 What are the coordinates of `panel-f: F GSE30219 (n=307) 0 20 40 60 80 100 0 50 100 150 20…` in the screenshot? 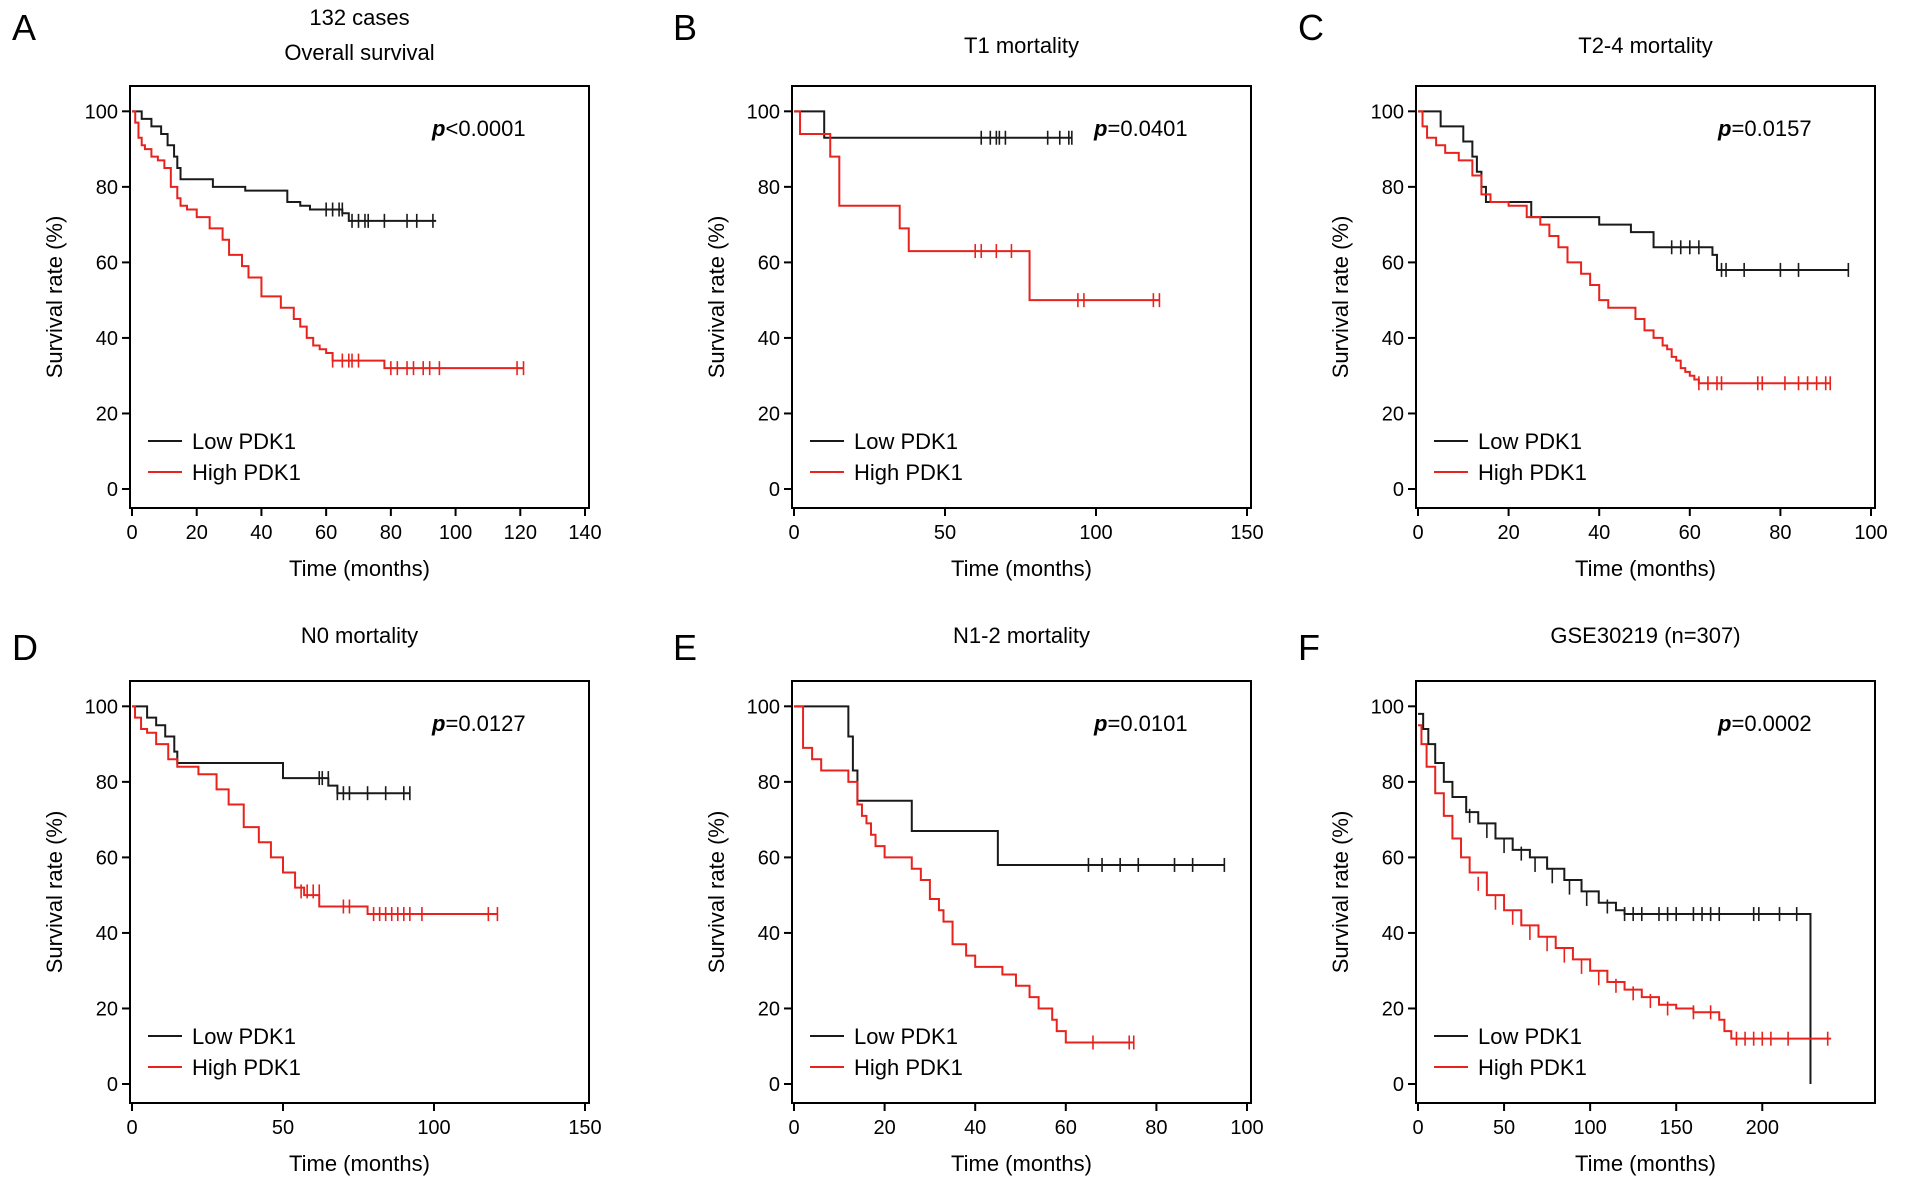 It's located at (1587, 899).